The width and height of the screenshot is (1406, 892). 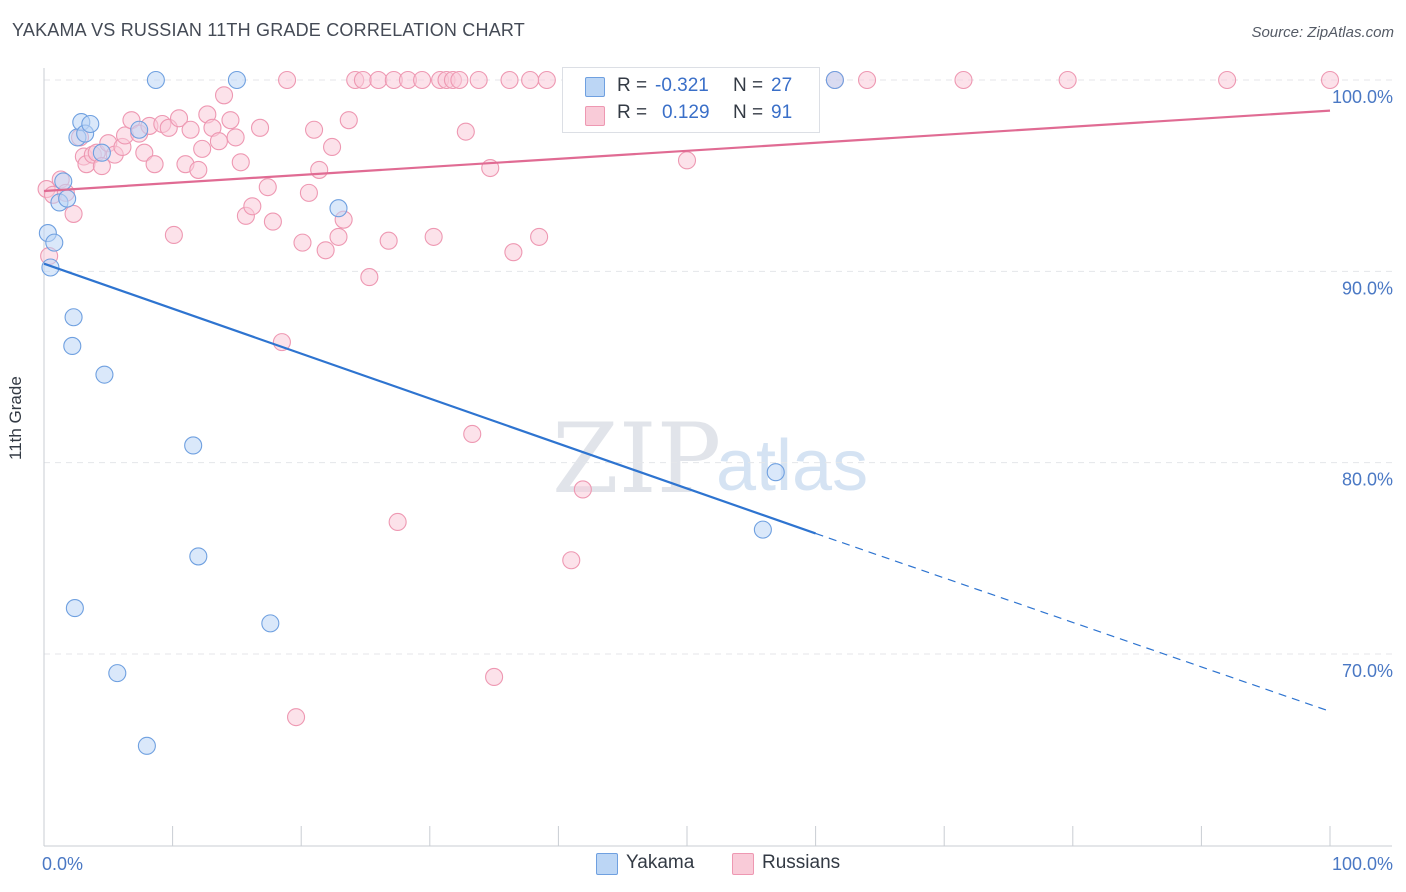 What do you see at coordinates (1362, 97) in the screenshot?
I see `y-tick-label: 100.0%` at bounding box center [1362, 97].